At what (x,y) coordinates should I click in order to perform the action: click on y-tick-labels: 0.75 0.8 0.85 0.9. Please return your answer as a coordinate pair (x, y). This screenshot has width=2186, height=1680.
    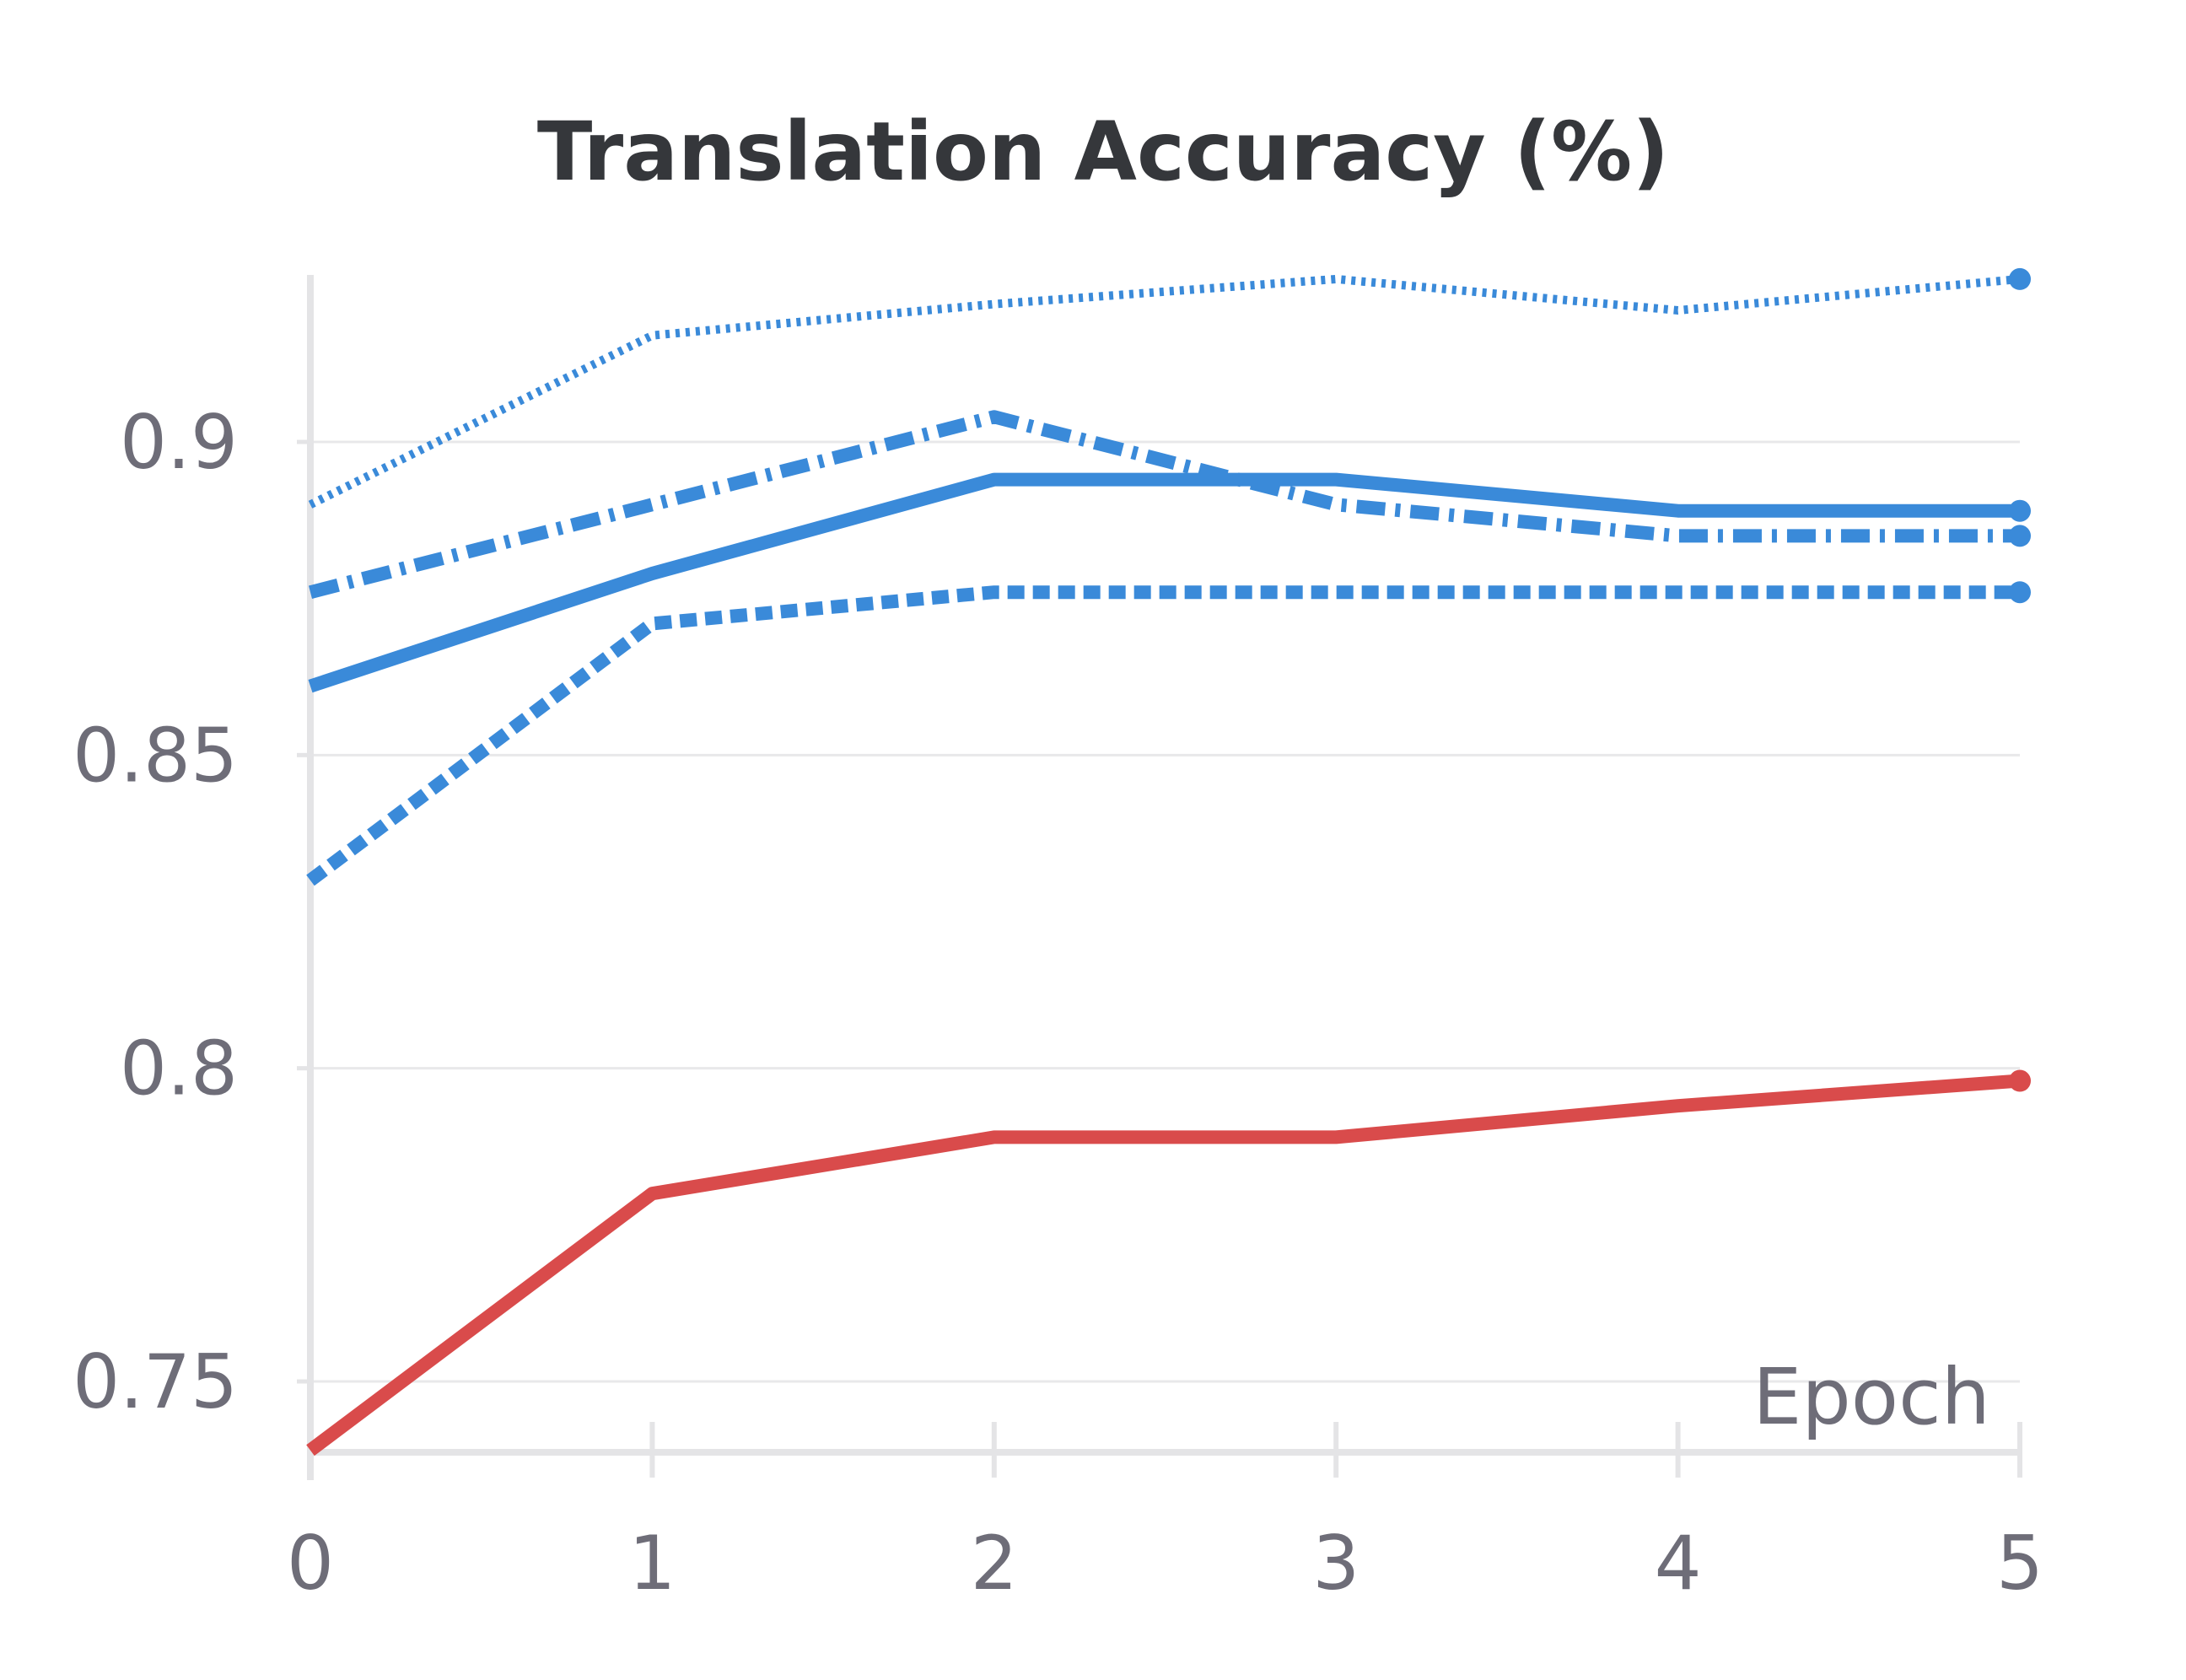
    Looking at the image, I should click on (155, 912).